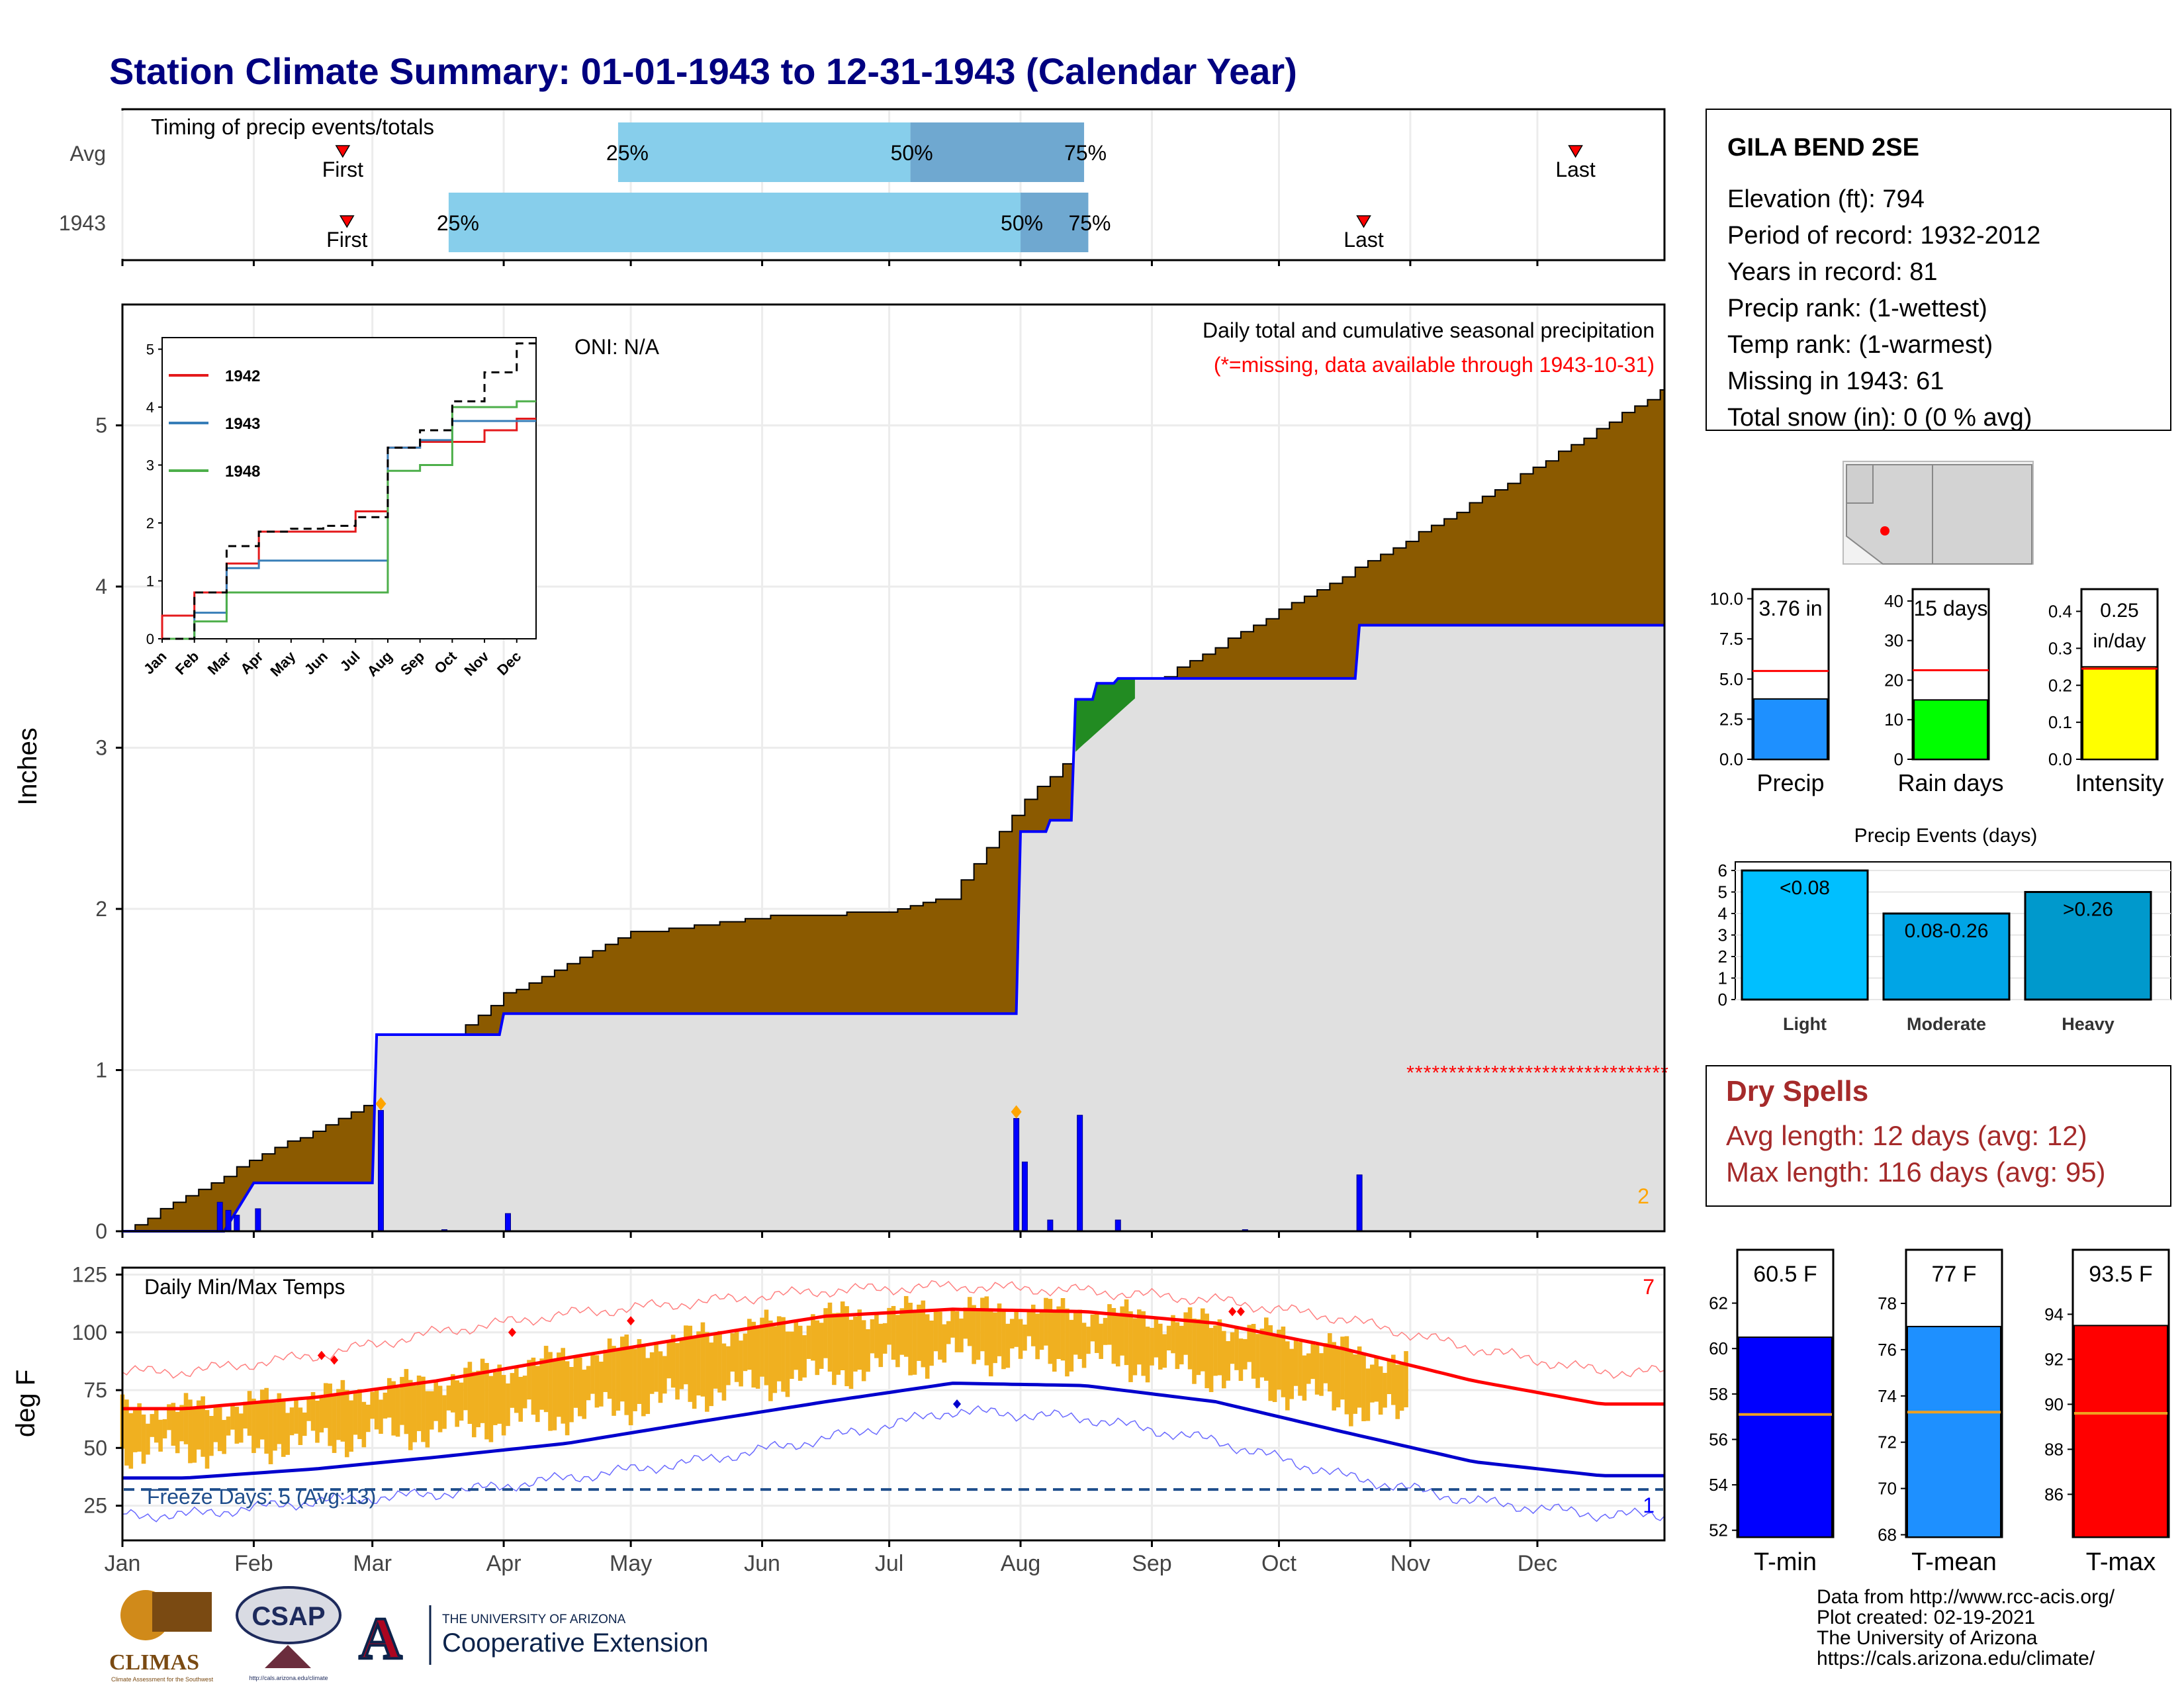  What do you see at coordinates (242, 376) in the screenshot?
I see `inset-legend-label: 1942` at bounding box center [242, 376].